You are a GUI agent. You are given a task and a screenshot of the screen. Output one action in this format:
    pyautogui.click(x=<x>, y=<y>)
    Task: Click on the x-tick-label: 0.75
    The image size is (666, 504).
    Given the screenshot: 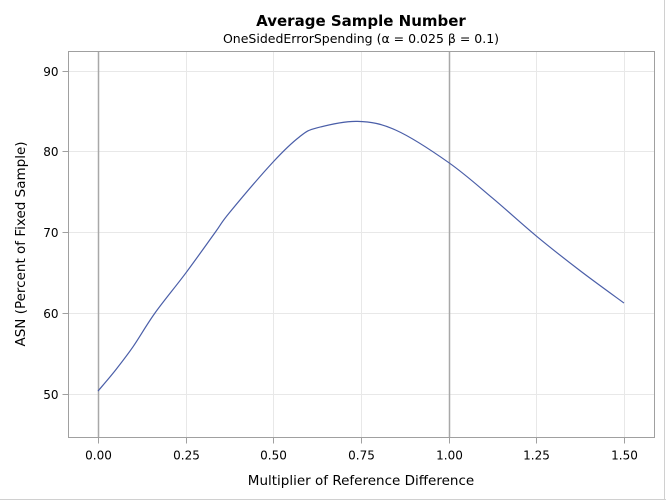 What is the action you would take?
    pyautogui.click(x=361, y=456)
    